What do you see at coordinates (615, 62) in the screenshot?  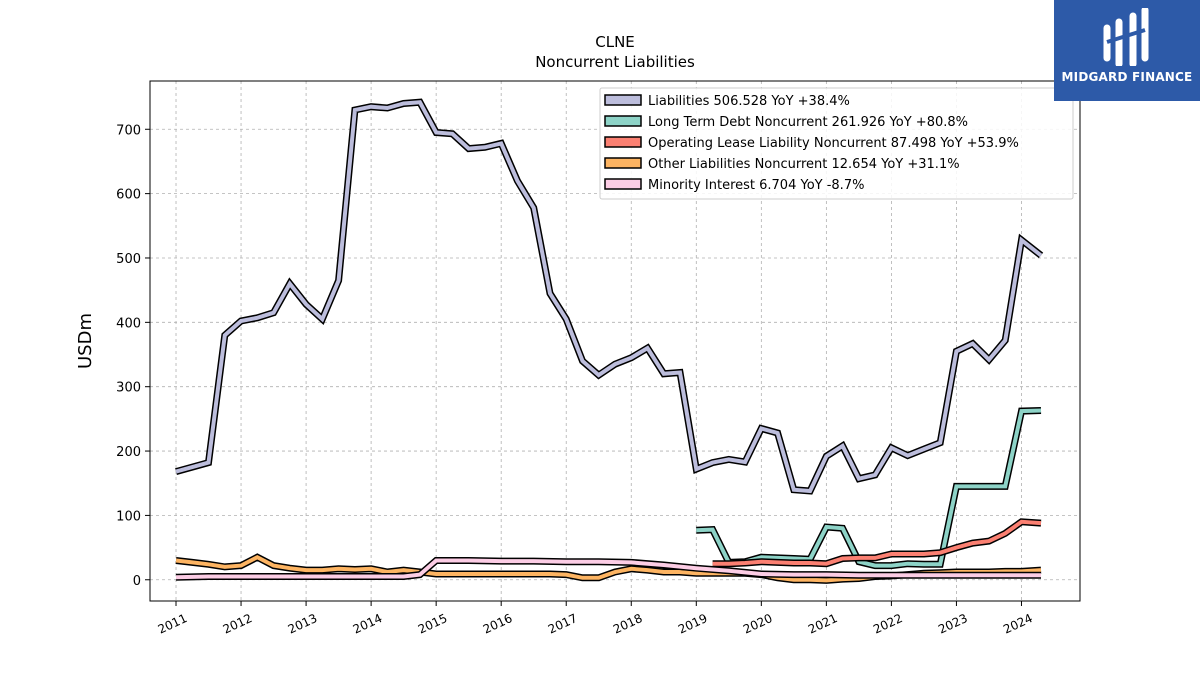 I see `chart-subtitle: Noncurrent Liabilities` at bounding box center [615, 62].